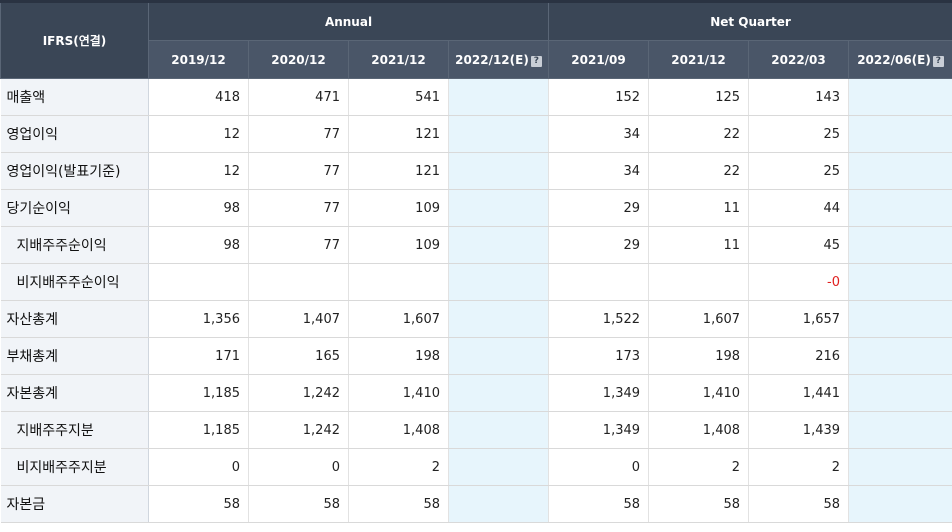 The width and height of the screenshot is (952, 532). What do you see at coordinates (398, 208) in the screenshot?
I see `value-cell: 109` at bounding box center [398, 208].